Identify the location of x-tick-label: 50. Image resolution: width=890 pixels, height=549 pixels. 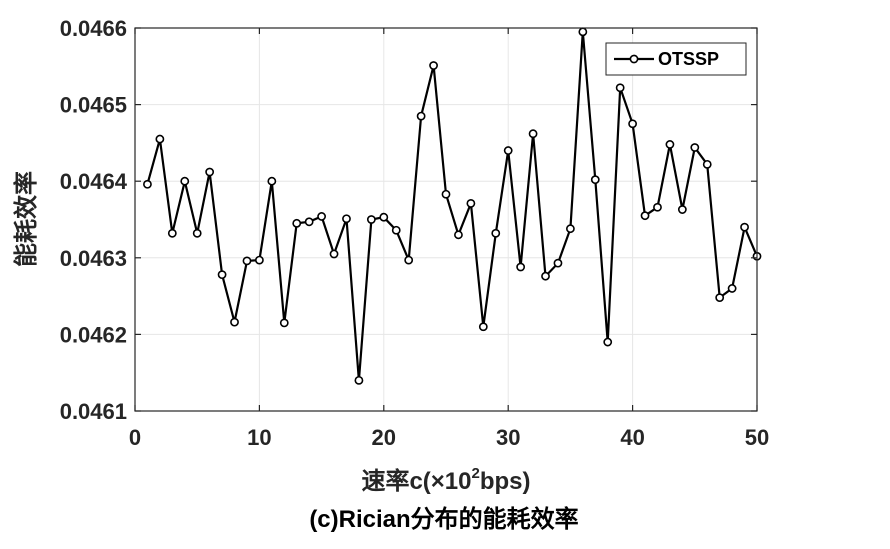
(757, 437).